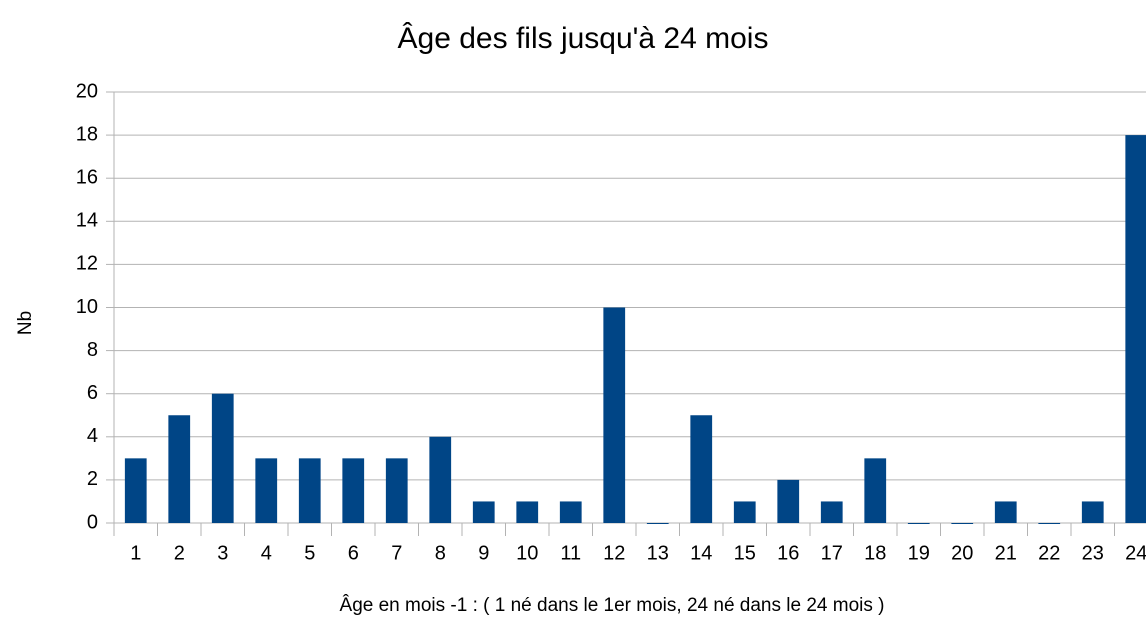 The image size is (1146, 619). What do you see at coordinates (92, 522) in the screenshot?
I see `y-tick-label: 0` at bounding box center [92, 522].